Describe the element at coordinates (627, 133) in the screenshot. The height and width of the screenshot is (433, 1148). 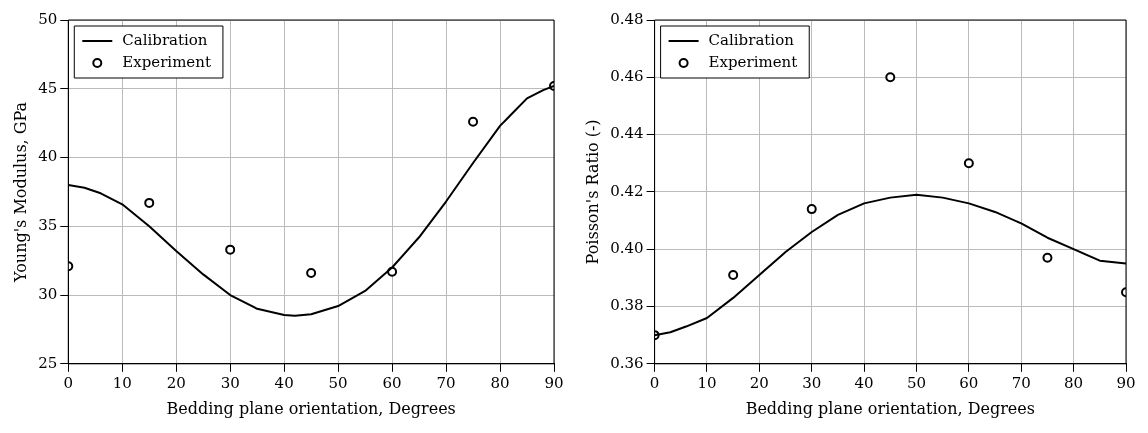
I see `y-tick-label: 0.44` at that location.